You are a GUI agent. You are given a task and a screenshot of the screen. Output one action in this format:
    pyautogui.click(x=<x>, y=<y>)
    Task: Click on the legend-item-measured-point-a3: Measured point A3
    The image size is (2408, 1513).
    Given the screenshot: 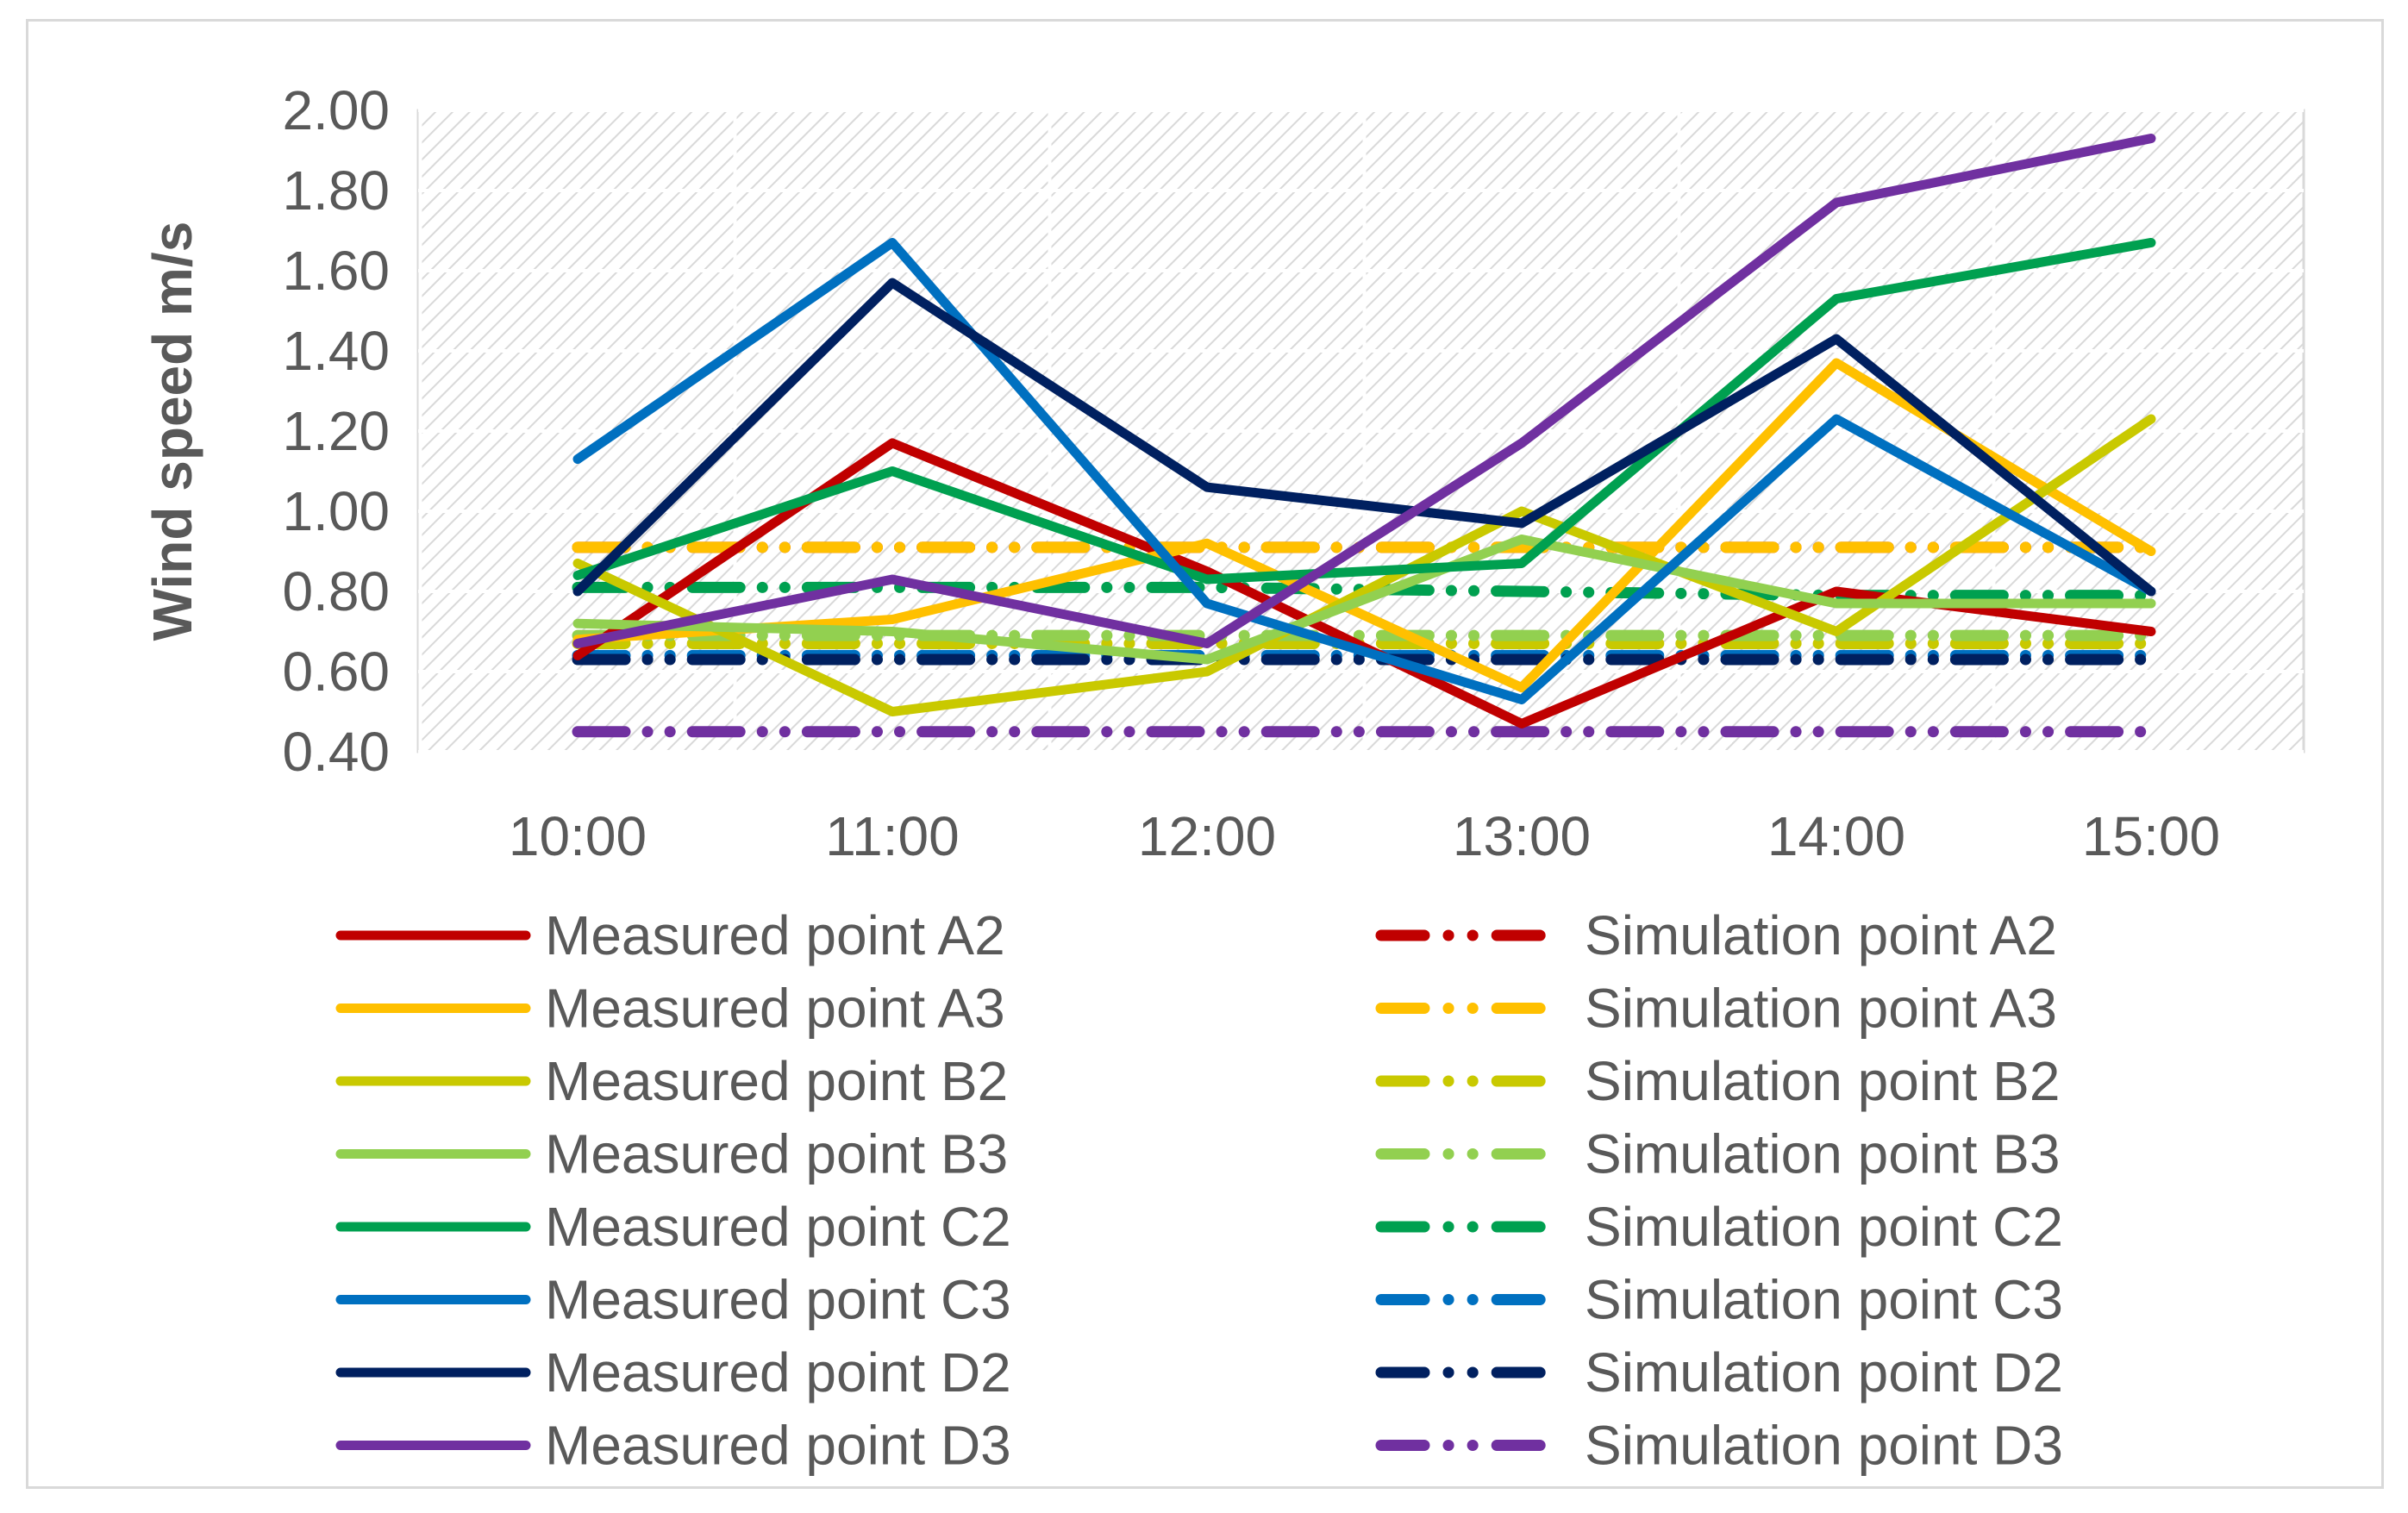 What is the action you would take?
    pyautogui.click(x=670, y=1009)
    